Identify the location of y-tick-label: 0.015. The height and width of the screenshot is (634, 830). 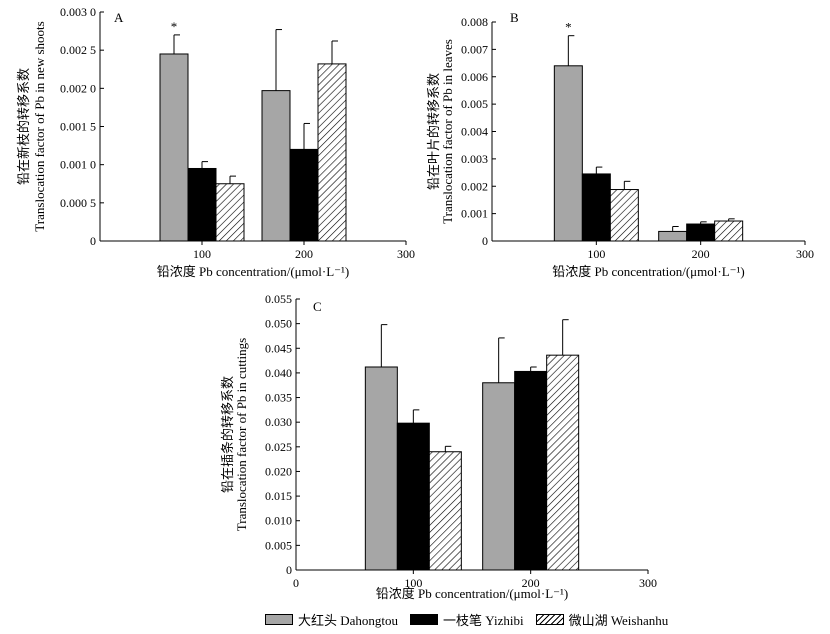
(278, 496).